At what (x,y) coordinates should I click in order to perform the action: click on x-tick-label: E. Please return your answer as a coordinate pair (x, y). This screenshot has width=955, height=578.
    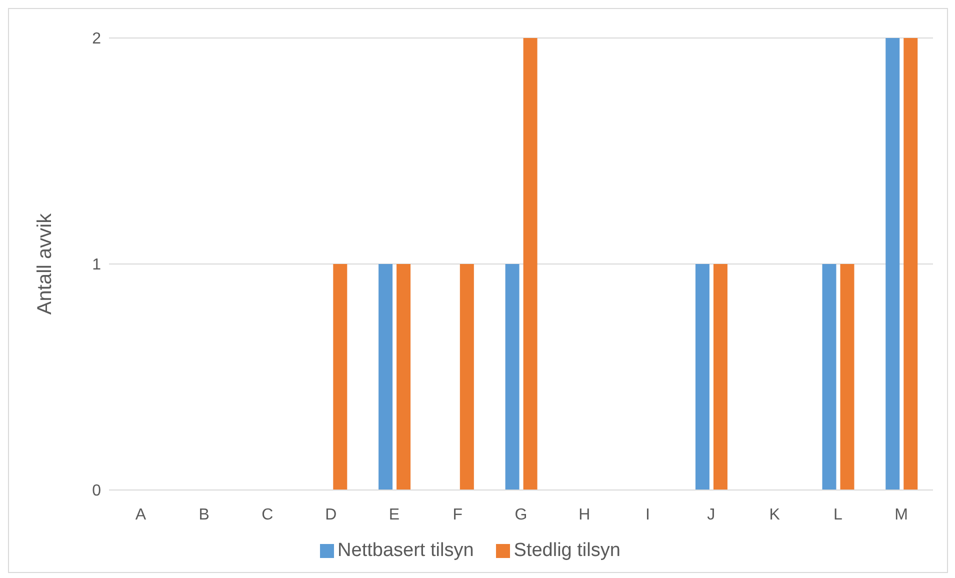
    Looking at the image, I should click on (394, 515).